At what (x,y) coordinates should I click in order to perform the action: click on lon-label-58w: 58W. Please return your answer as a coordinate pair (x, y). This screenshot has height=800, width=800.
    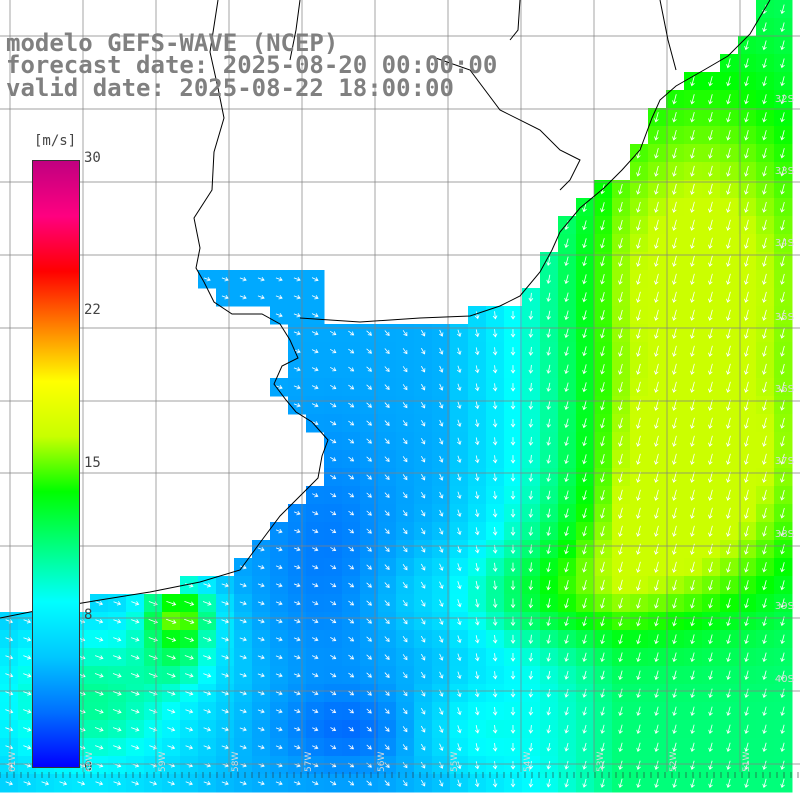
    Looking at the image, I should click on (236, 761).